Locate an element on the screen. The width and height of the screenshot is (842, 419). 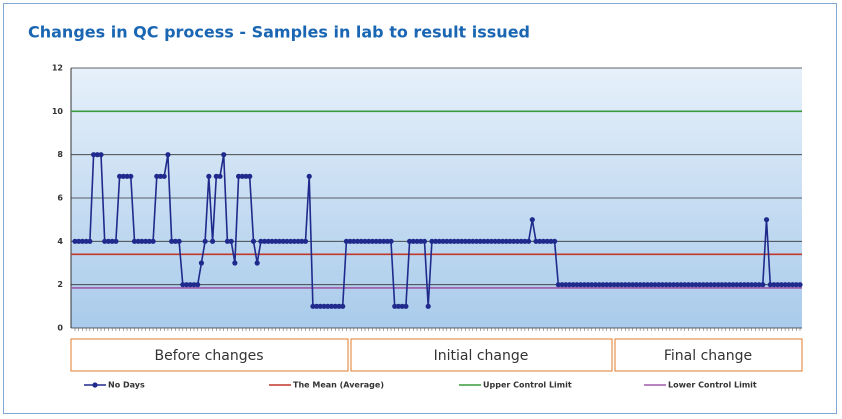
y-tick-label: 2 is located at coordinates (60, 284).